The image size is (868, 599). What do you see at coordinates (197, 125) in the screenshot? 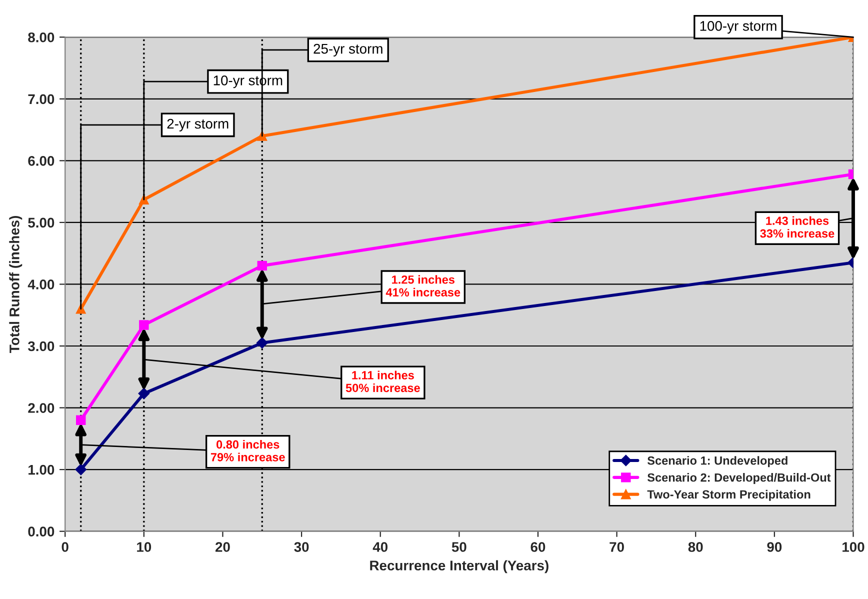
I see `annotation: 2-yr storm` at bounding box center [197, 125].